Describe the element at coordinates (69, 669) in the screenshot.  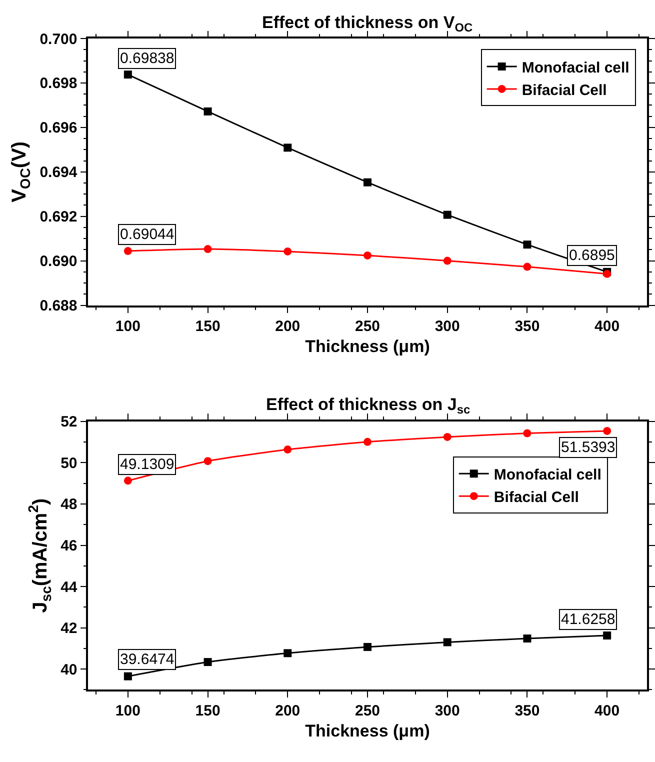
I see `y-tick-label: 40` at that location.